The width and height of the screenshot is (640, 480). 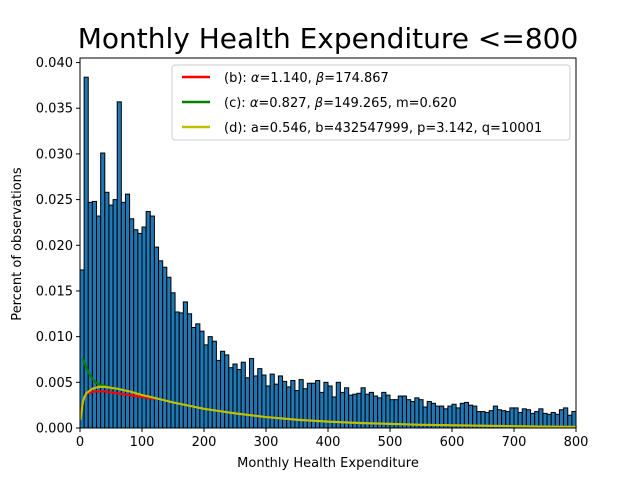 I want to click on legend-label-1: (c): α=0.827, β=149.265, m=0.620, so click(x=340, y=103).